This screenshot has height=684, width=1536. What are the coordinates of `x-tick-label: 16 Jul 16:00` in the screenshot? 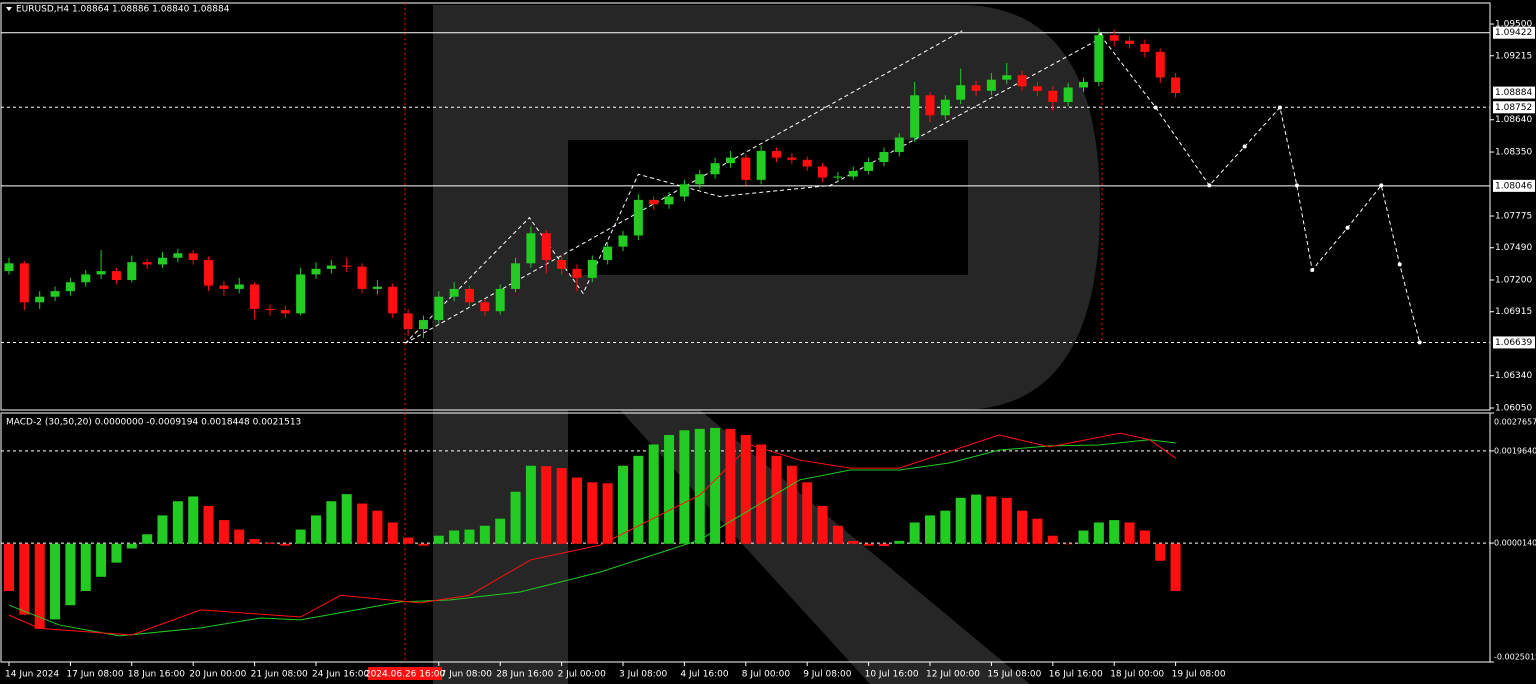 It's located at (1076, 675).